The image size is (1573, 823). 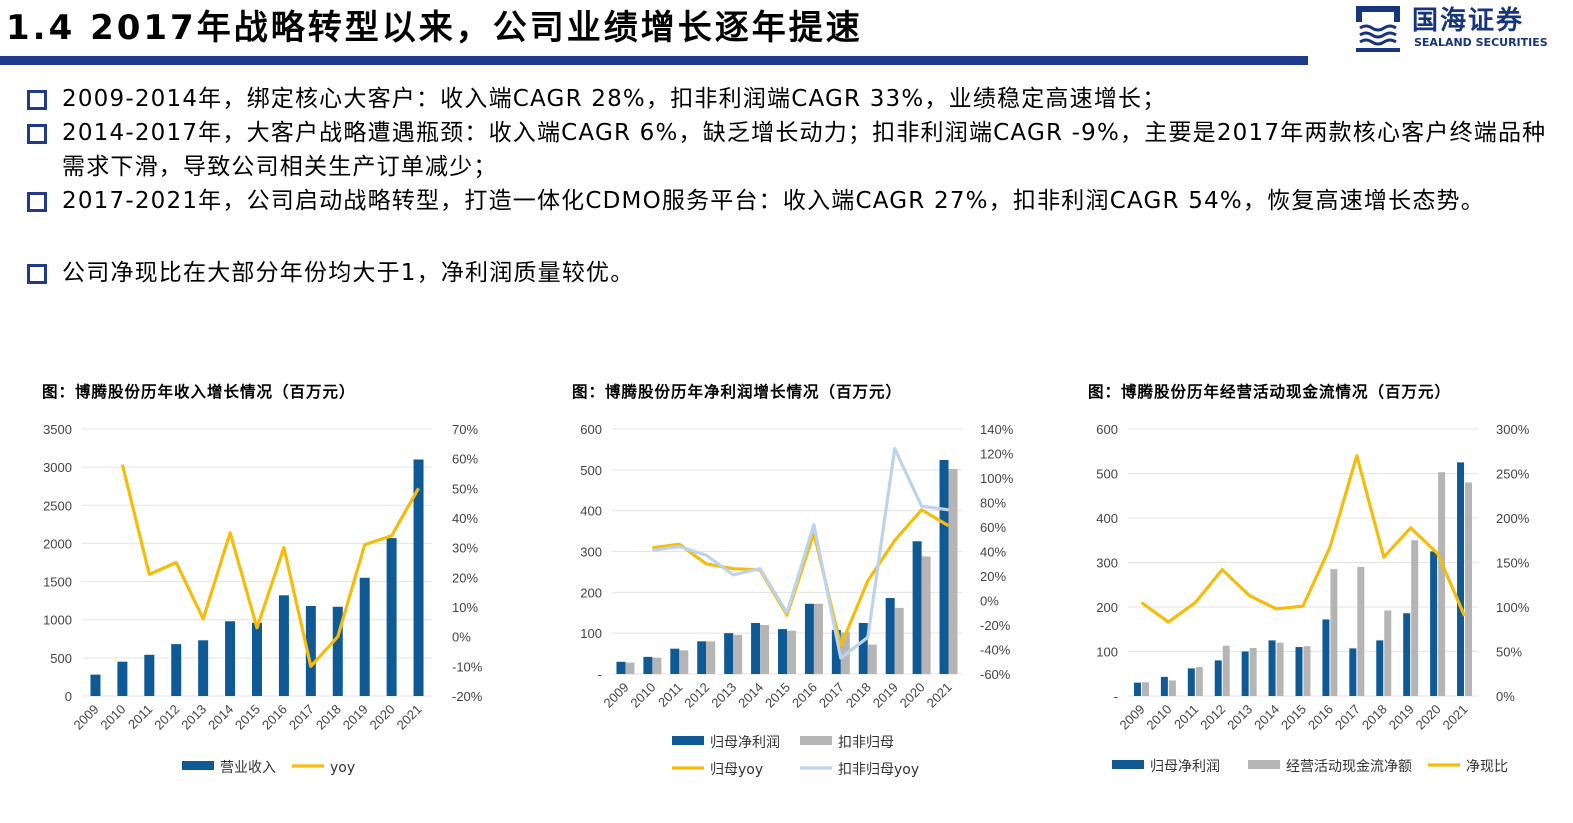 What do you see at coordinates (1116, 696) in the screenshot?
I see `y-tick-label: -` at bounding box center [1116, 696].